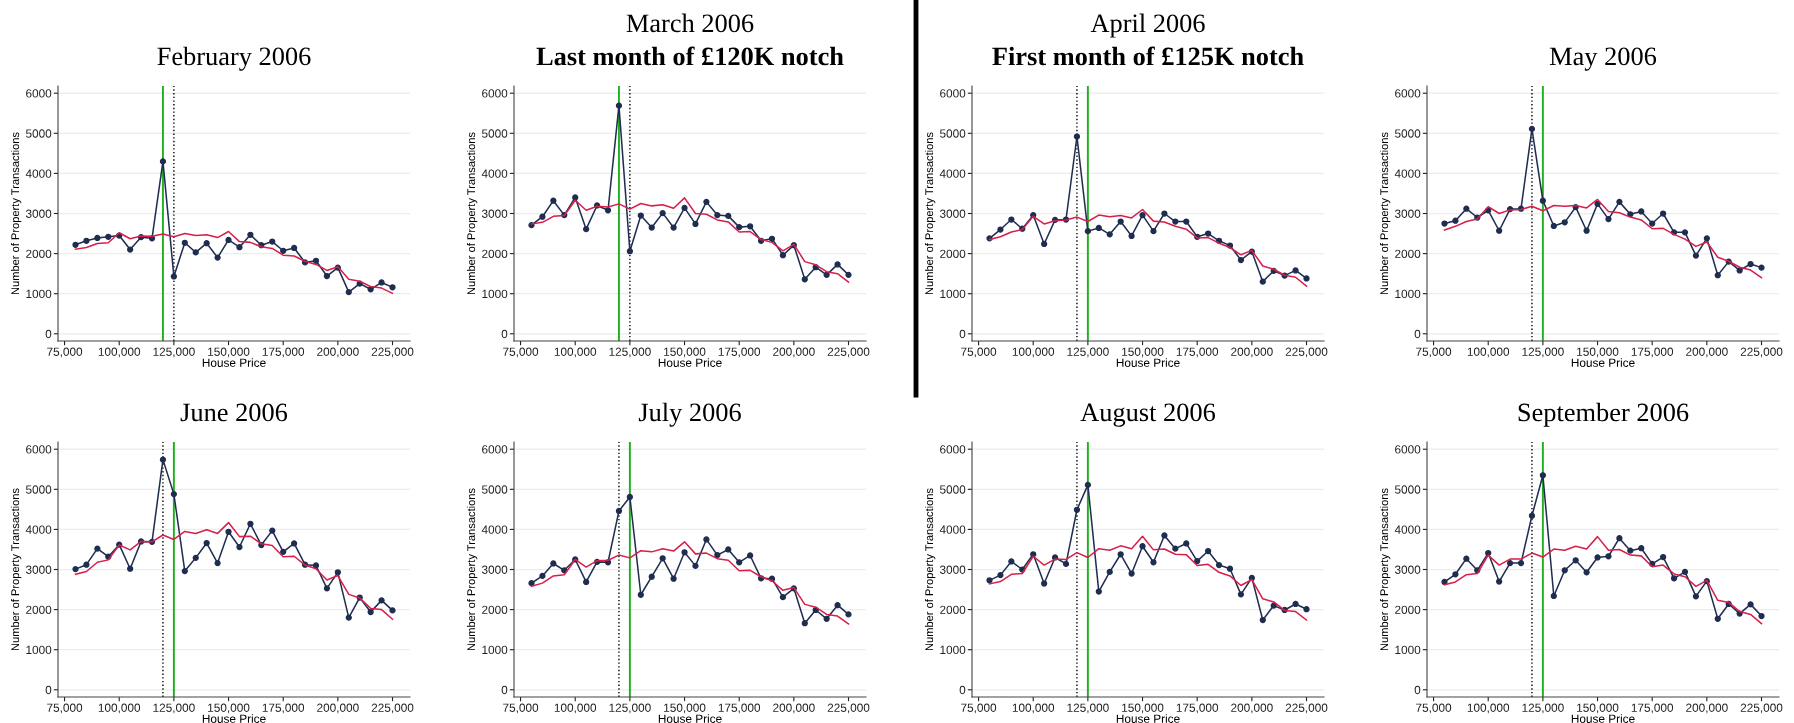 The height and width of the screenshot is (723, 1794). What do you see at coordinates (495, 609) in the screenshot?
I see `y-tick-label: 2000` at bounding box center [495, 609].